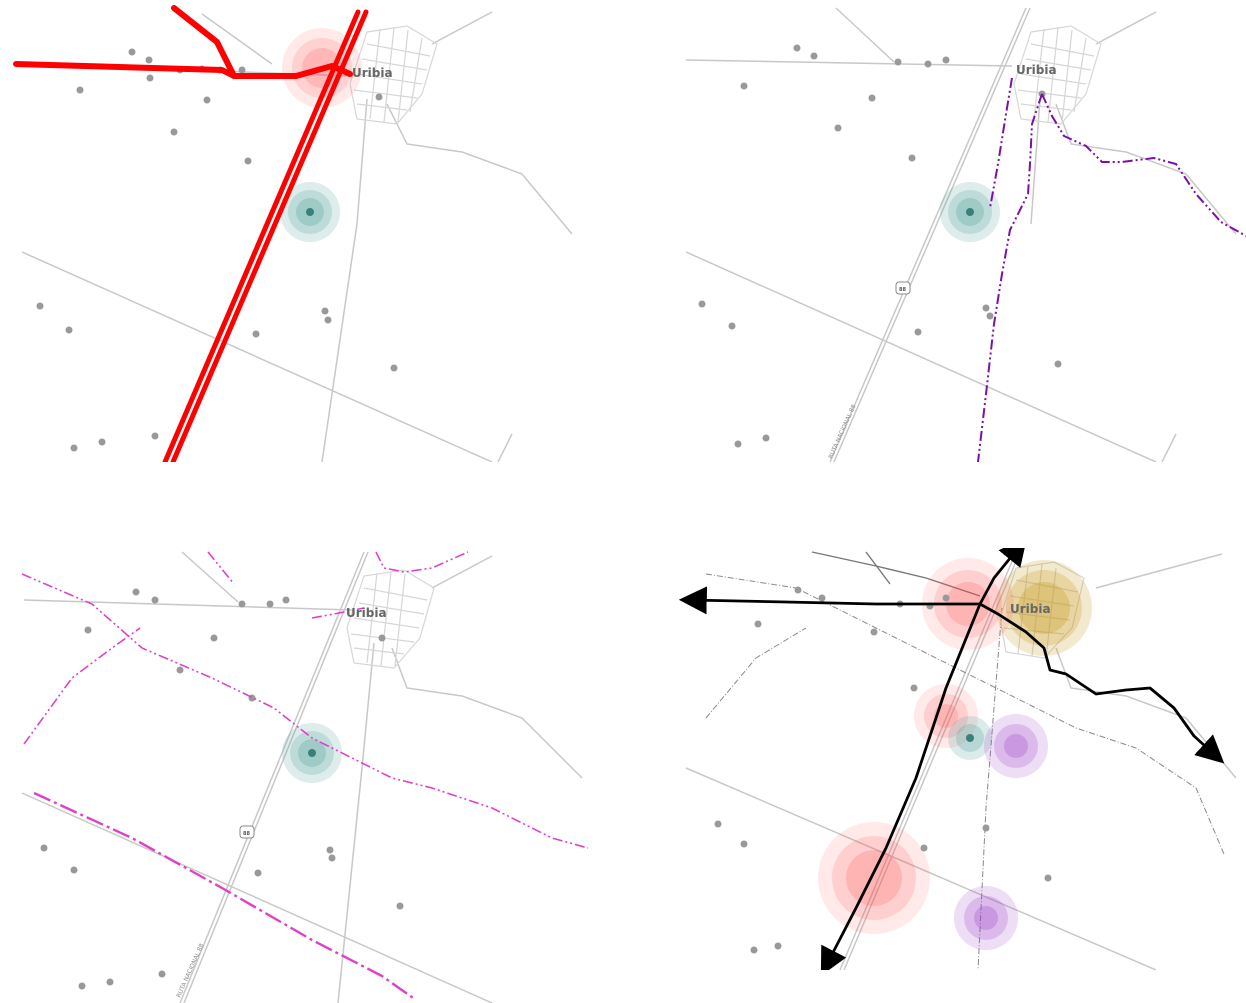 The height and width of the screenshot is (1003, 1246). What do you see at coordinates (1111, 269) in the screenshot?
I see `purple-route` at bounding box center [1111, 269].